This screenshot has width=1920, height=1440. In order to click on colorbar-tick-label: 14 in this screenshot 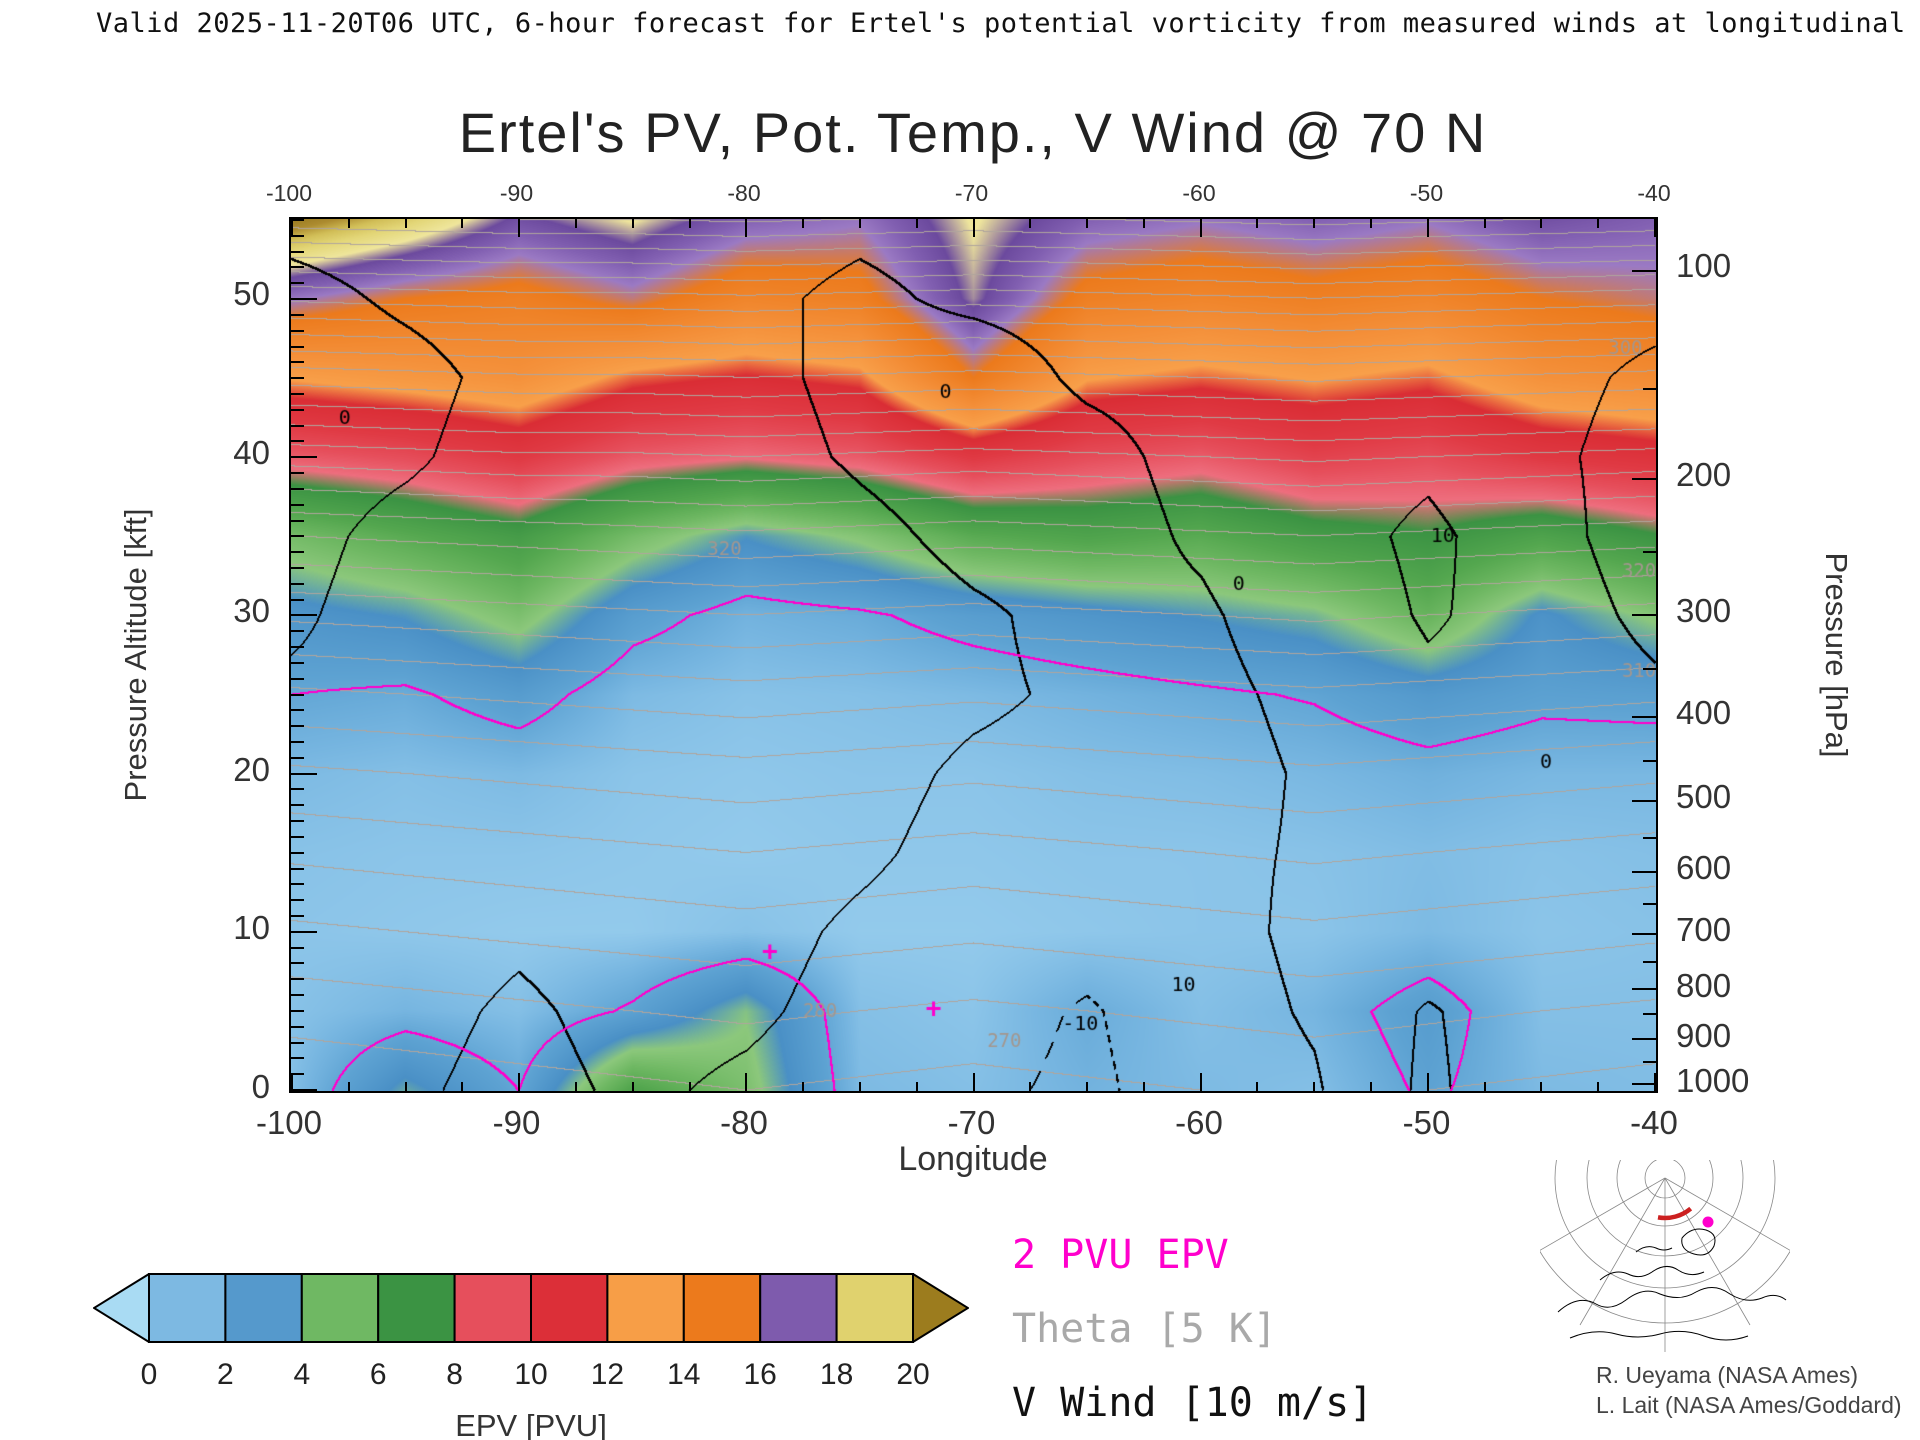, I will do `click(684, 1374)`.